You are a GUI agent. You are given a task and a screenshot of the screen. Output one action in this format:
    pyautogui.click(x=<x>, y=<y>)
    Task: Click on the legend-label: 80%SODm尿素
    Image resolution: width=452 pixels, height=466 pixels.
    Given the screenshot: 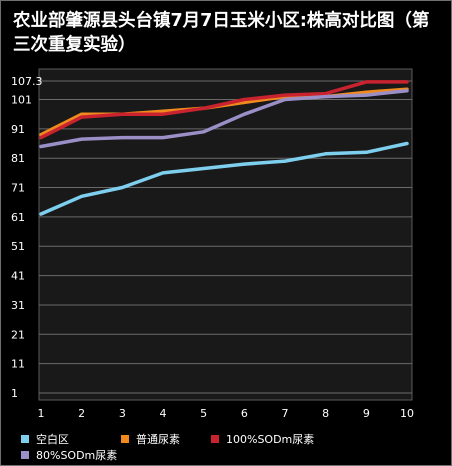 What is the action you would take?
    pyautogui.click(x=77, y=455)
    